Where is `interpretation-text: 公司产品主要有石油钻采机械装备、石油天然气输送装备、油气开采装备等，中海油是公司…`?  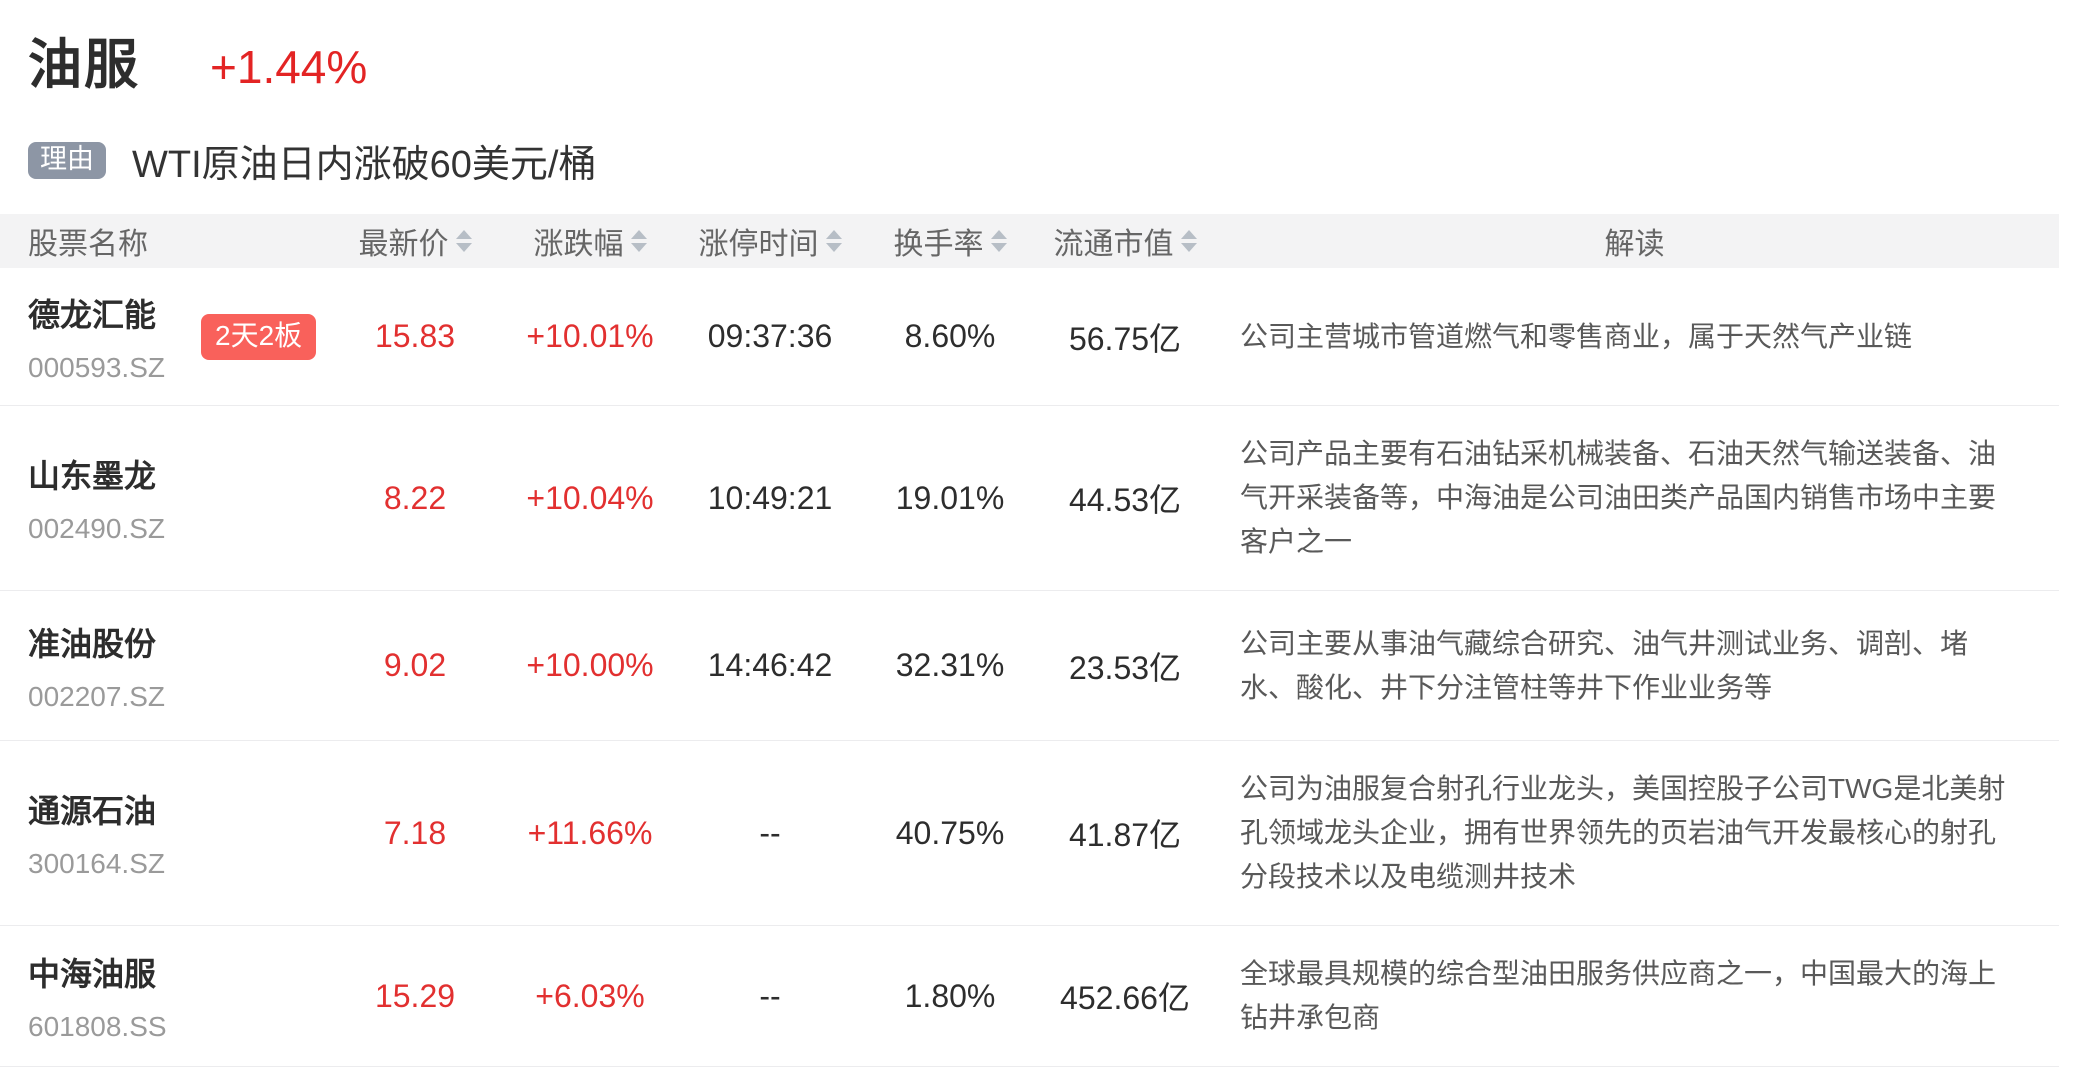 interpretation-text: 公司产品主要有石油钻采机械装备、石油天然气输送装备、油气开采装备等，中海油是公司… is located at coordinates (1618, 497).